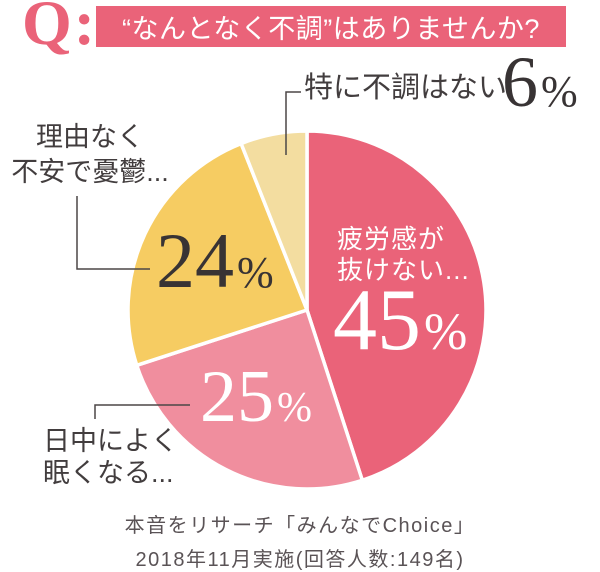  I want to click on value-fatigue-number: 45, so click(377, 320).